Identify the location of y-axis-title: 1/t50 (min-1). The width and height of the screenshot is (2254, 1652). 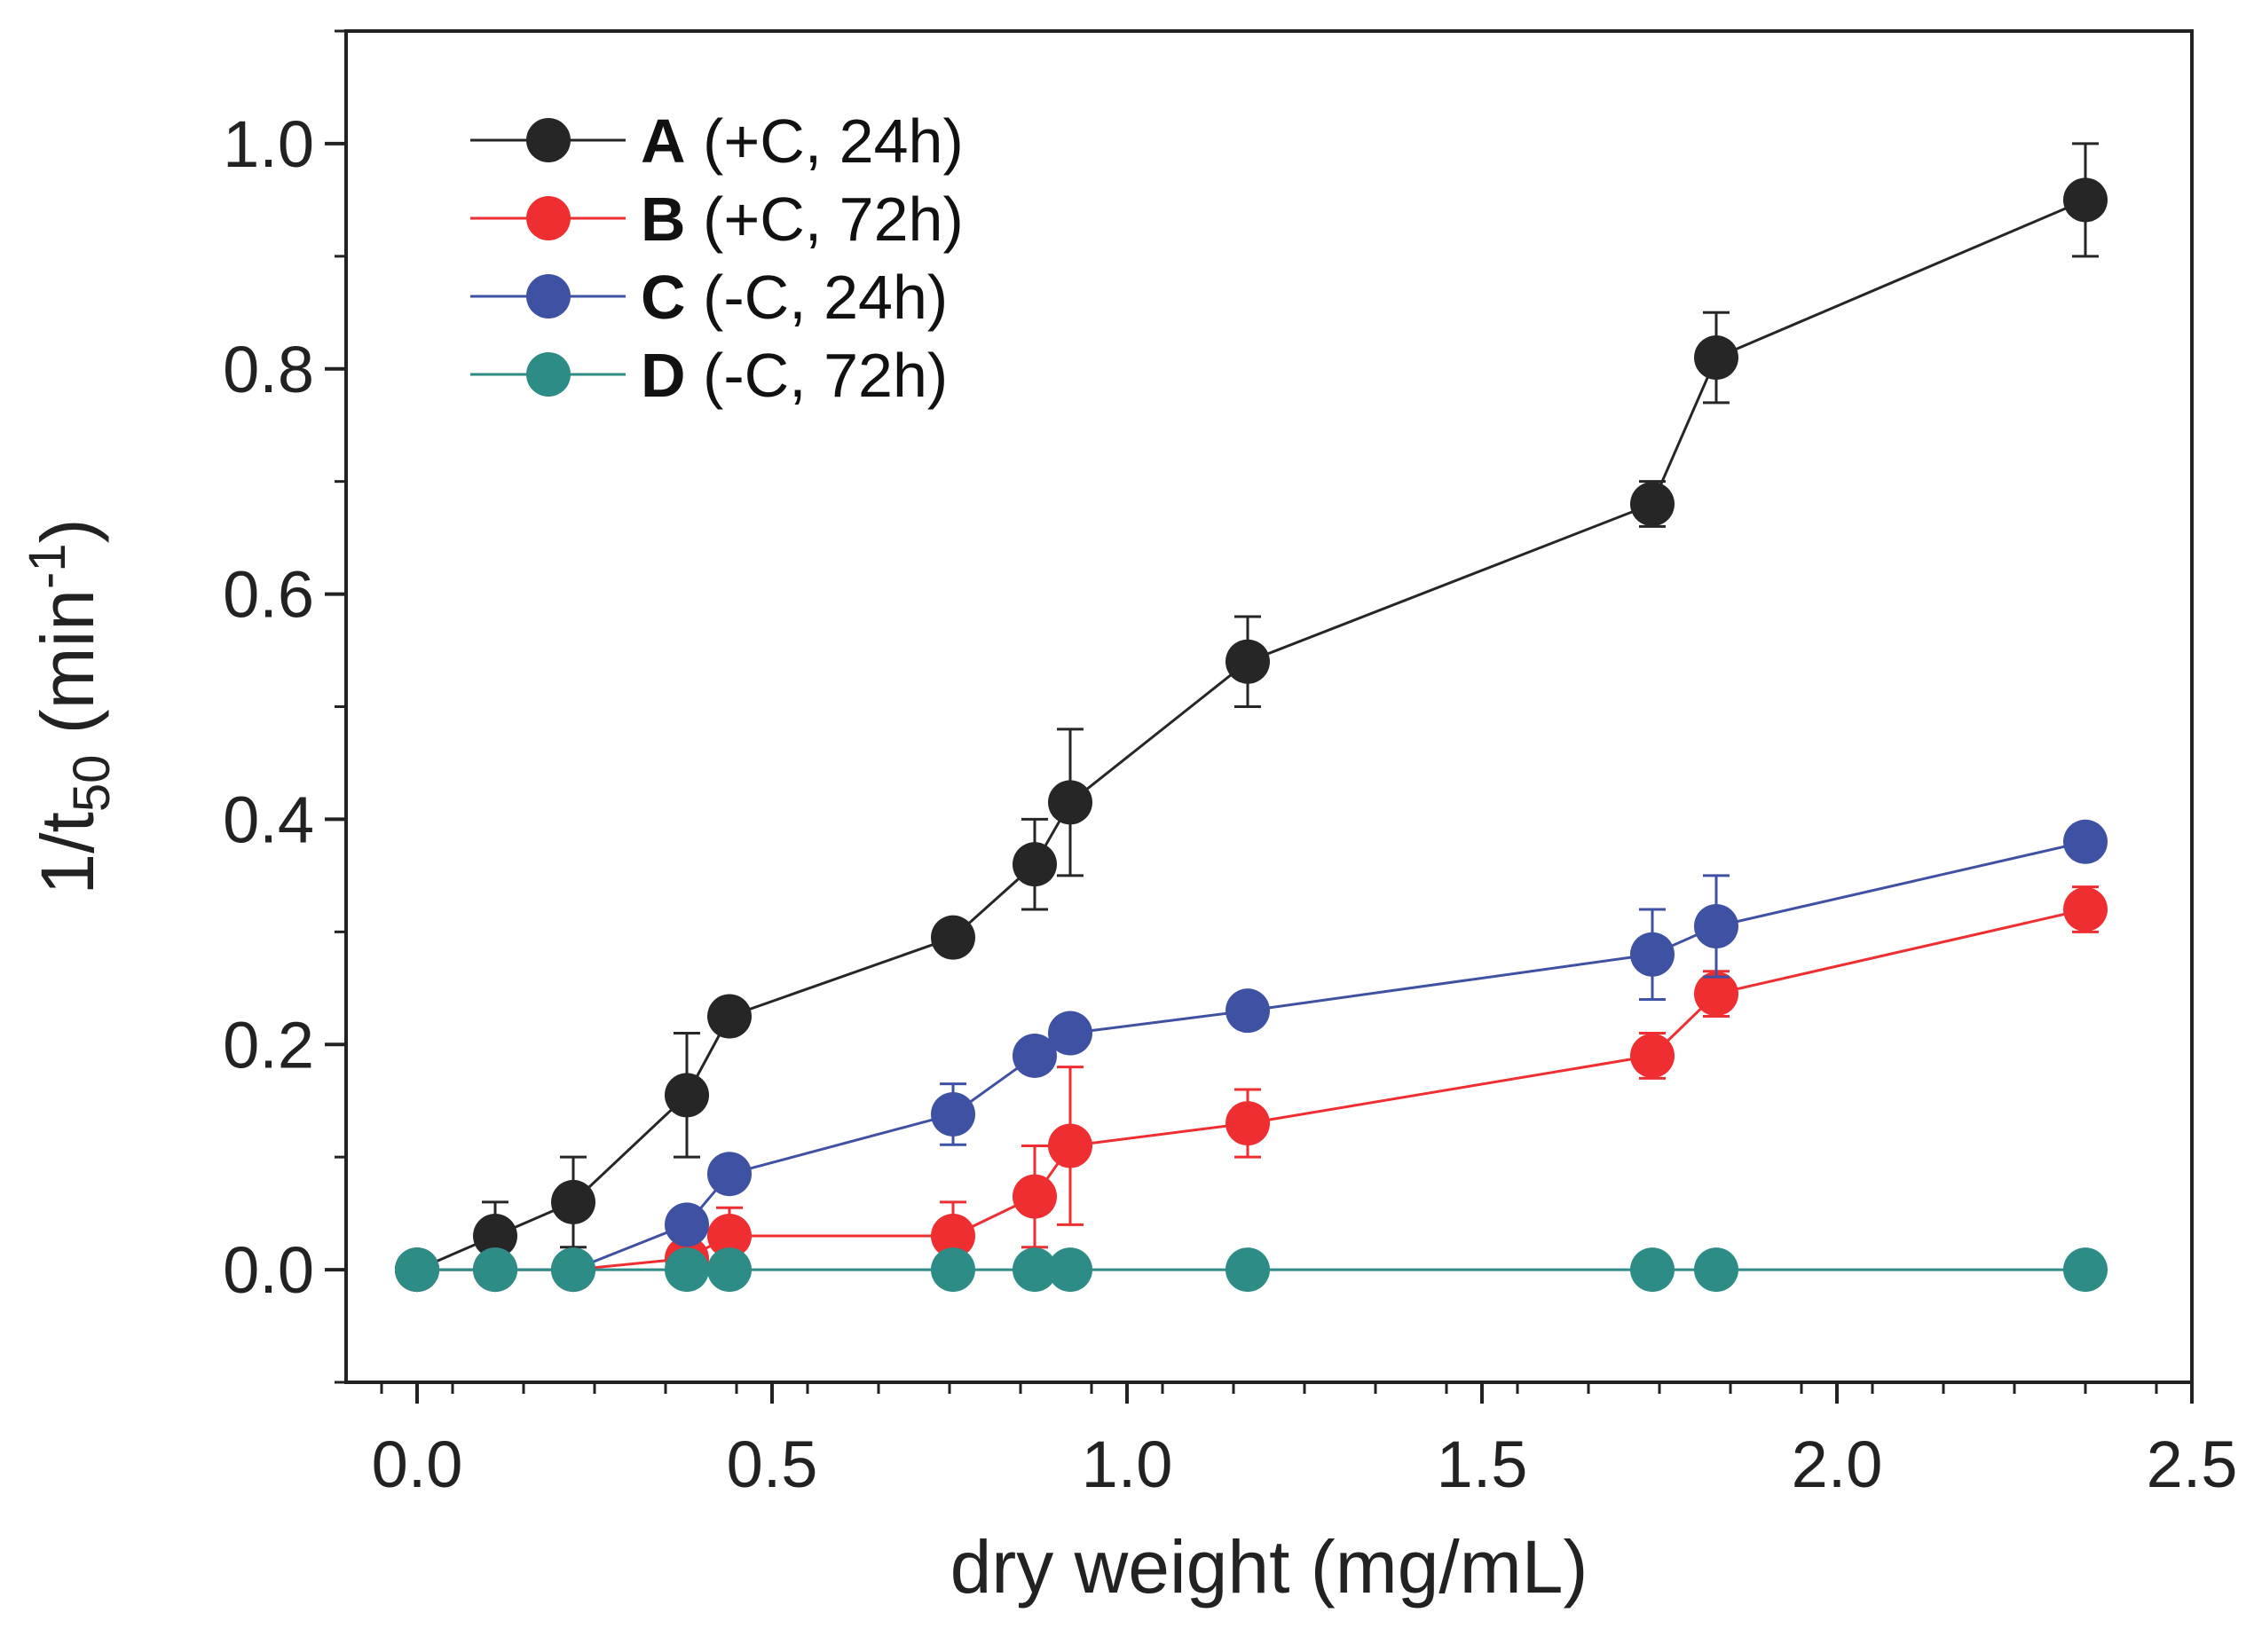
(70, 706).